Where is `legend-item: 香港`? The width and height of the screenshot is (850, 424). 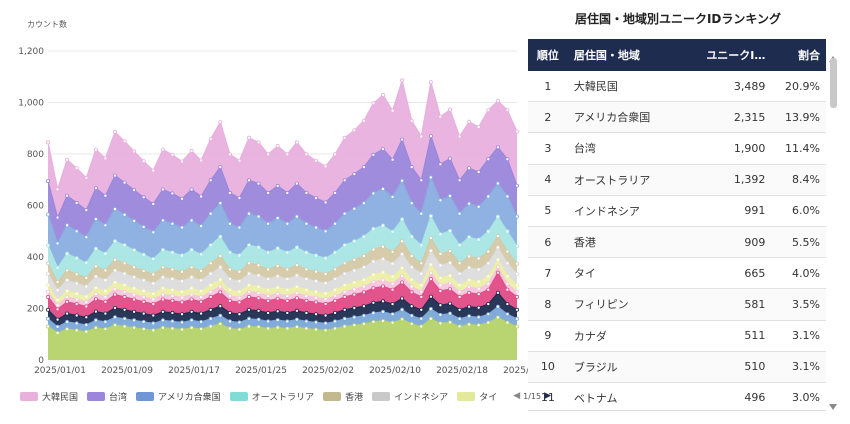 legend-item: 香港 is located at coordinates (343, 396).